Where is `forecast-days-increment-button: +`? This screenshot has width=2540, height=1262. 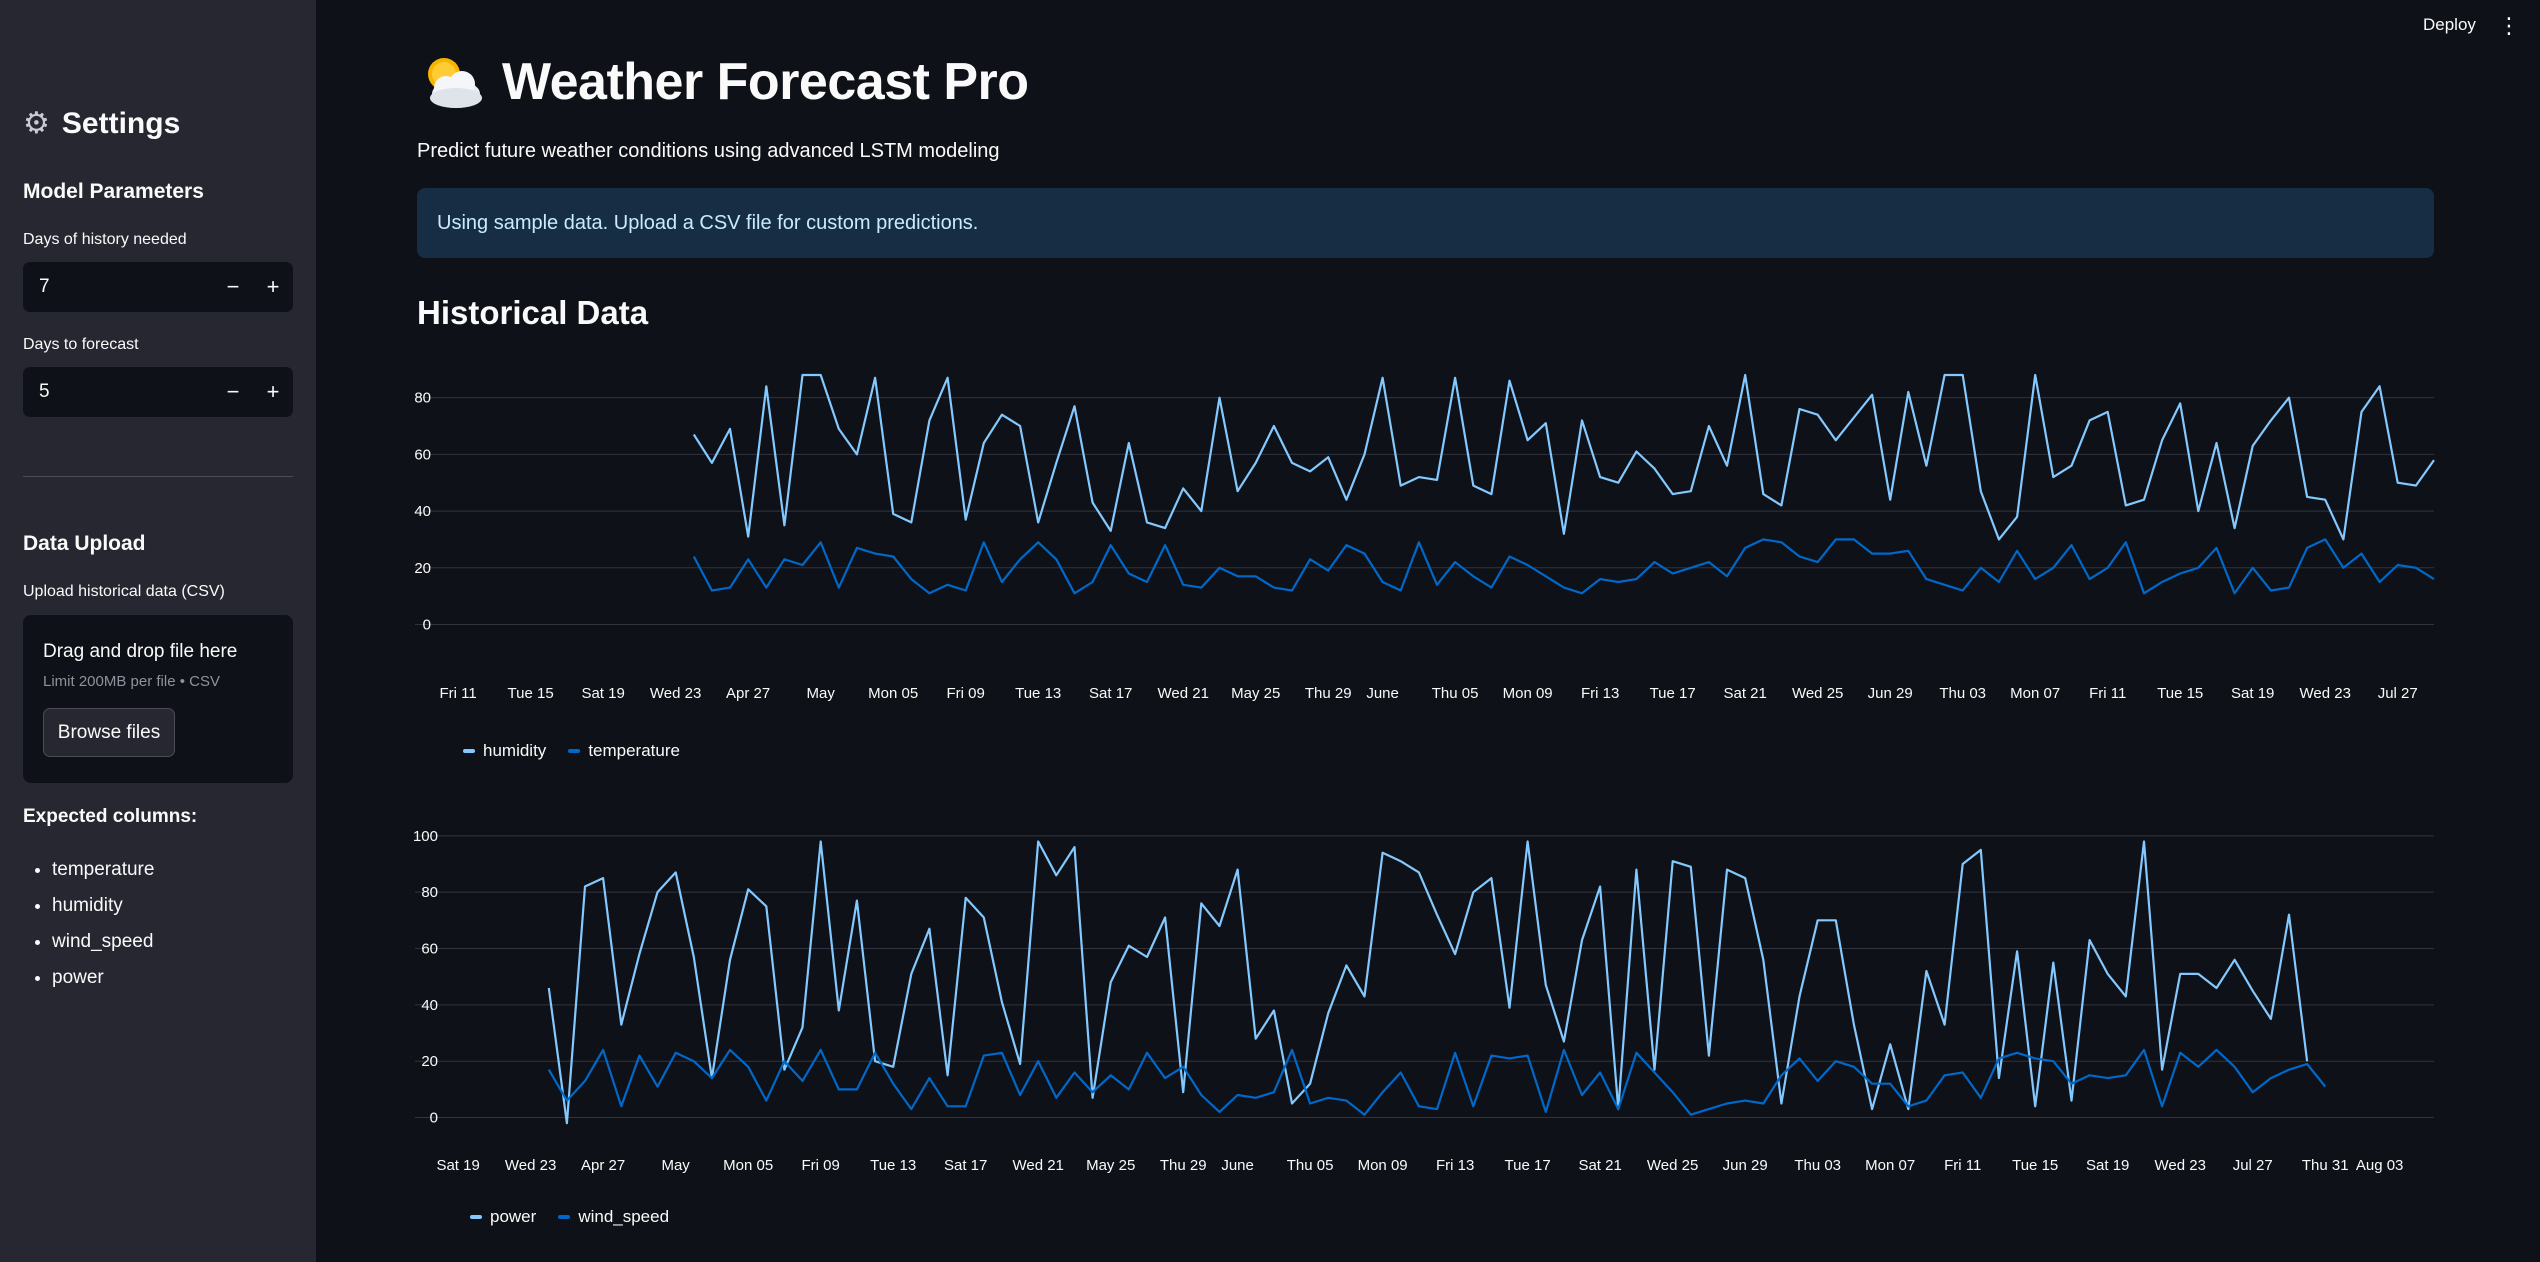
forecast-days-increment-button: + is located at coordinates (273, 391).